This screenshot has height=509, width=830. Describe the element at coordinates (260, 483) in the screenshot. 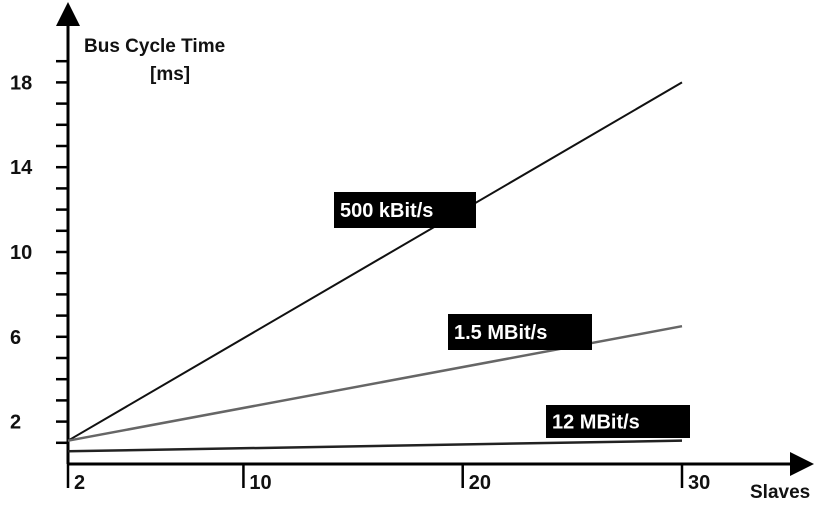

I see `x-tick-label: 10` at that location.